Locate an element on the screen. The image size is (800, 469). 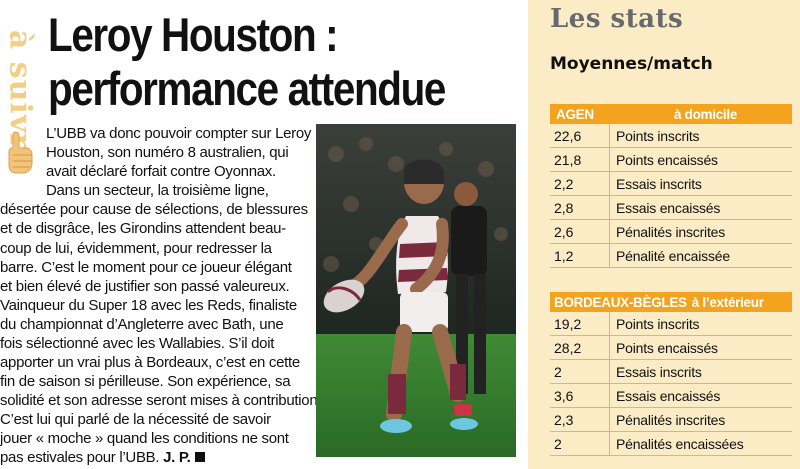
stat-label: Pénalités encaissées is located at coordinates (680, 443).